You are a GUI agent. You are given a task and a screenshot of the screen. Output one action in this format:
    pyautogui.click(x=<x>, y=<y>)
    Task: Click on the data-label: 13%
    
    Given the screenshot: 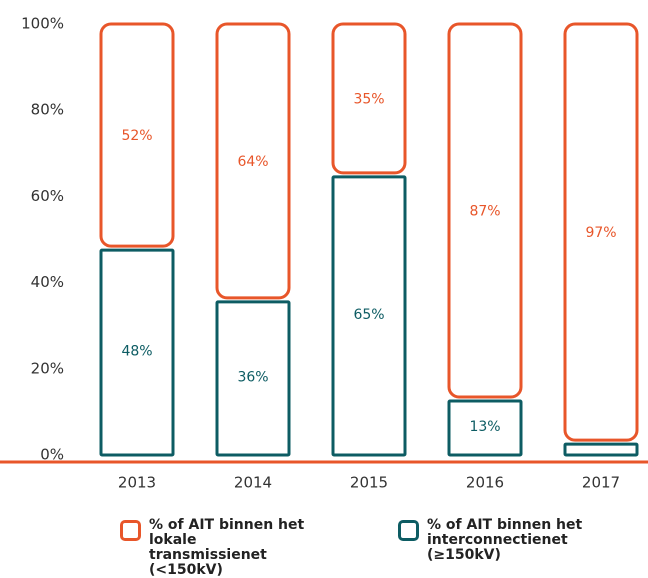 What is the action you would take?
    pyautogui.click(x=484, y=427)
    